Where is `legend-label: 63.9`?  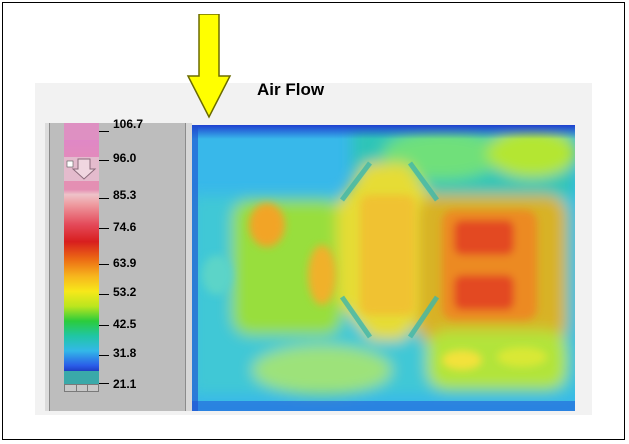 legend-label: 63.9 is located at coordinates (125, 263).